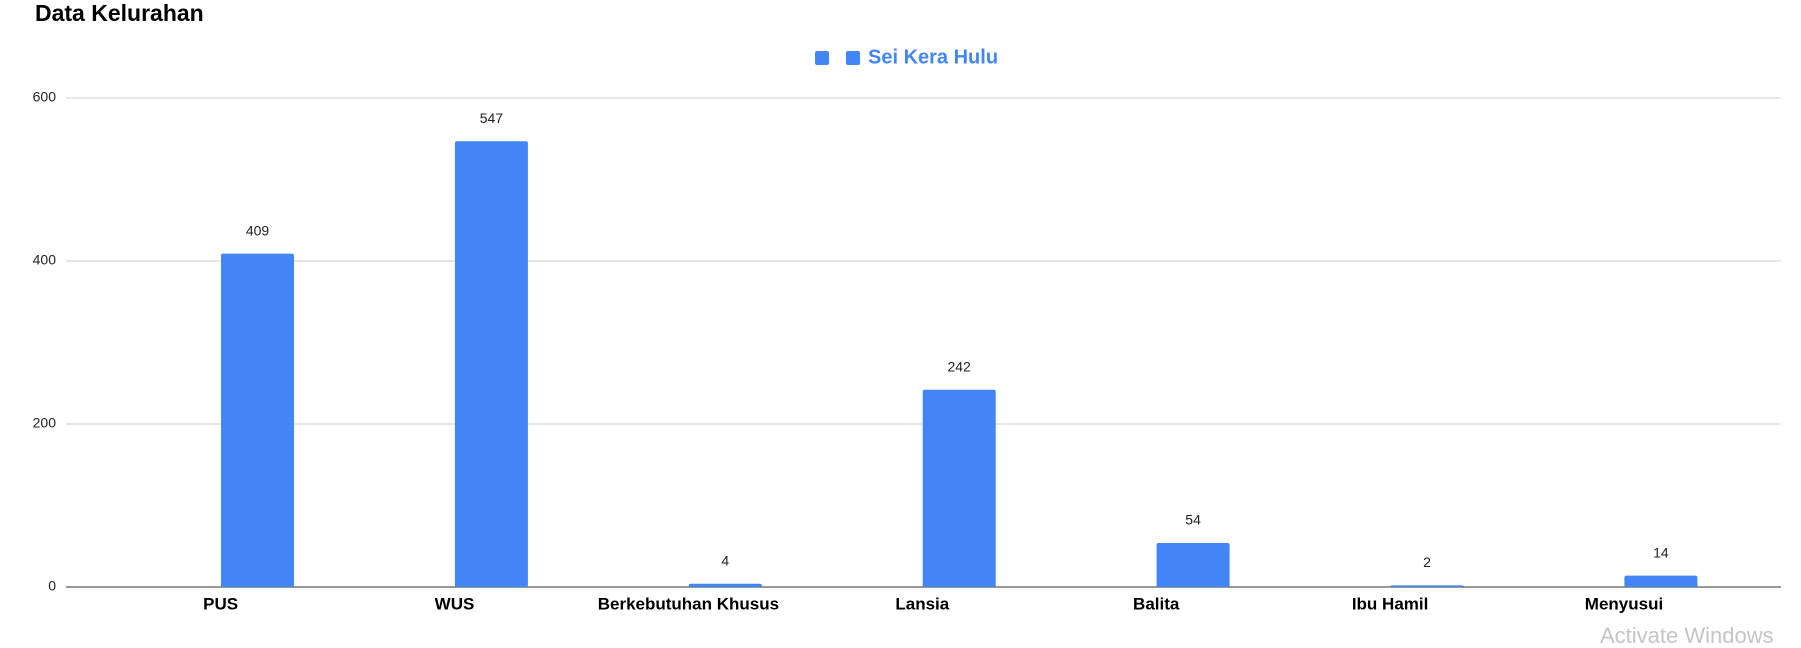  Describe the element at coordinates (725, 560) in the screenshot. I see `data-label: 4` at that location.